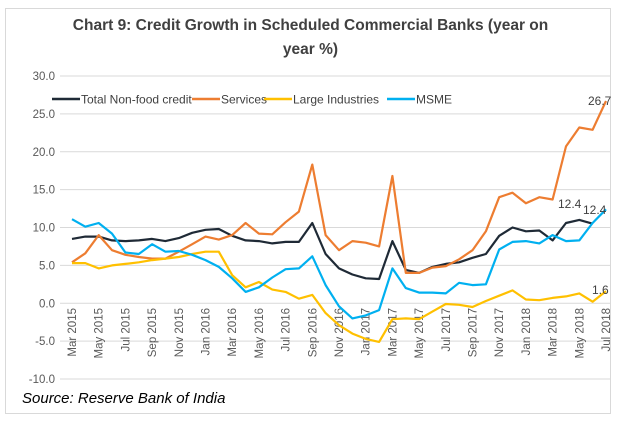 The height and width of the screenshot is (424, 621). I want to click on legend-label-msme: MSME, so click(434, 100).